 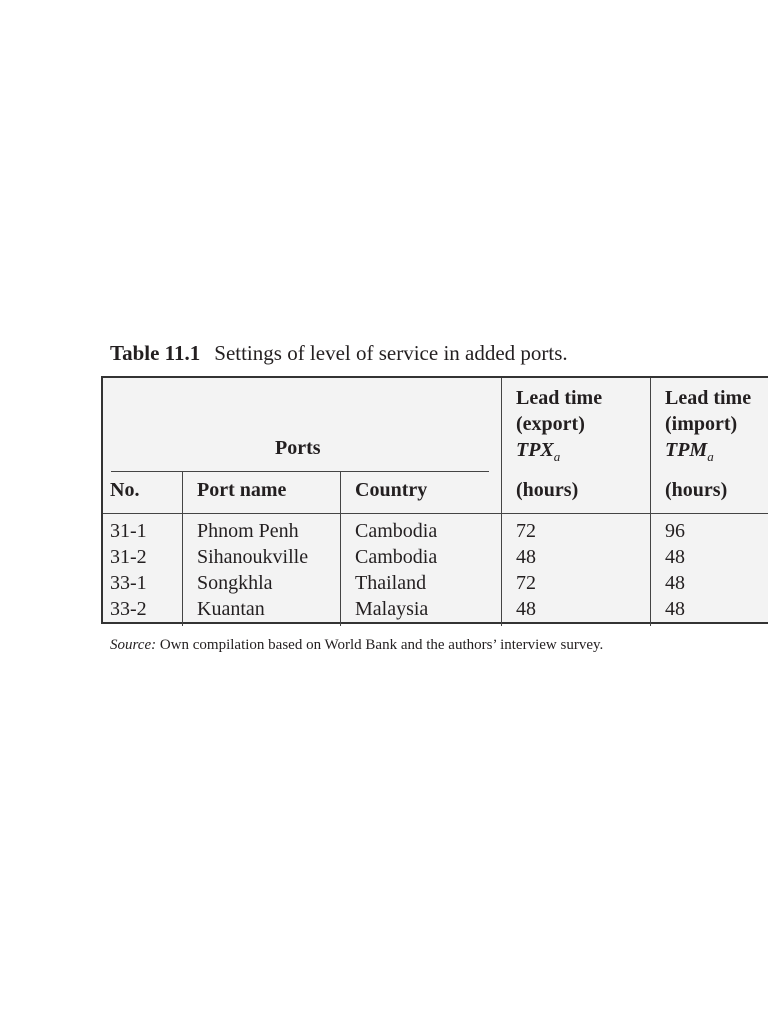 I want to click on ports-divider, so click(x=300, y=471).